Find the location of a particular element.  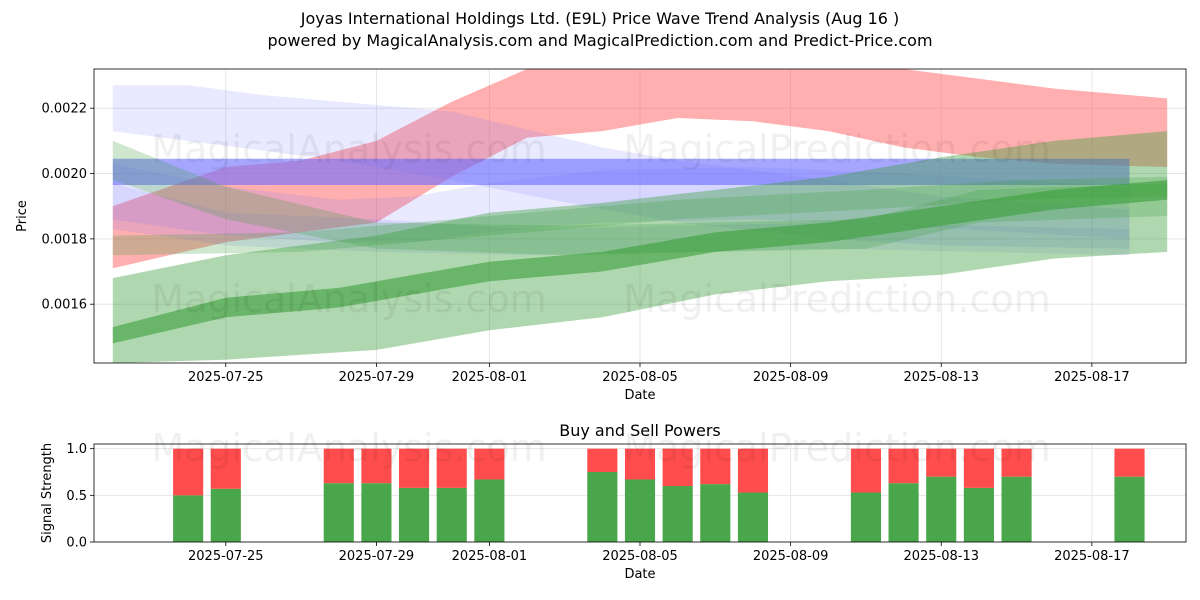

signal-x-tick-label: 2025-07-25 is located at coordinates (226, 556).